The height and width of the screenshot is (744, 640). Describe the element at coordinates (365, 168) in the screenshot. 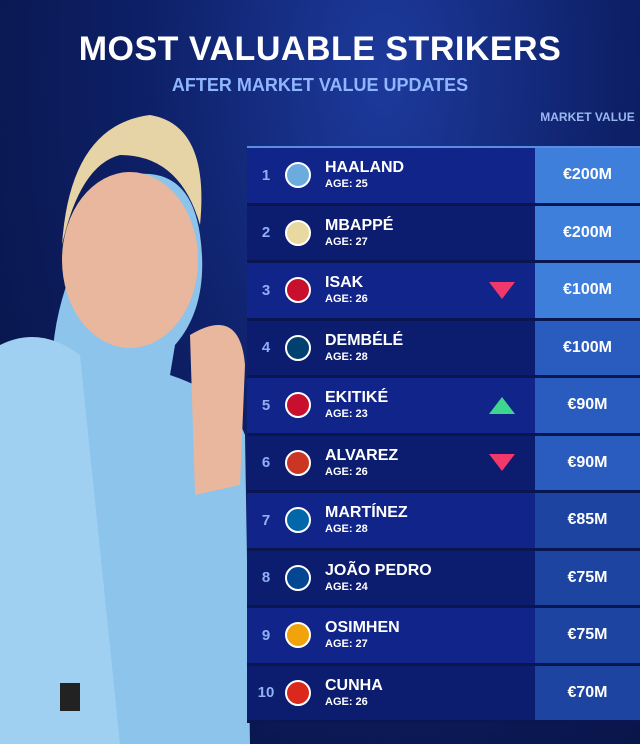

I see `player-name: HAALAND` at that location.